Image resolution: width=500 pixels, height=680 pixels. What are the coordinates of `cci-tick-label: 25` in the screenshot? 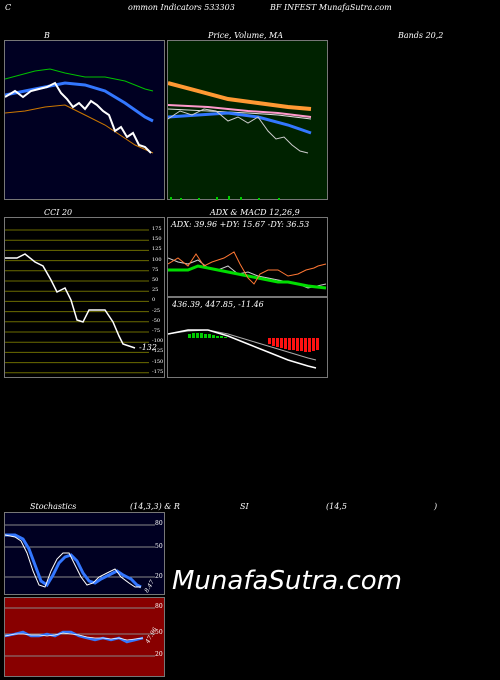 It's located at (155, 290).